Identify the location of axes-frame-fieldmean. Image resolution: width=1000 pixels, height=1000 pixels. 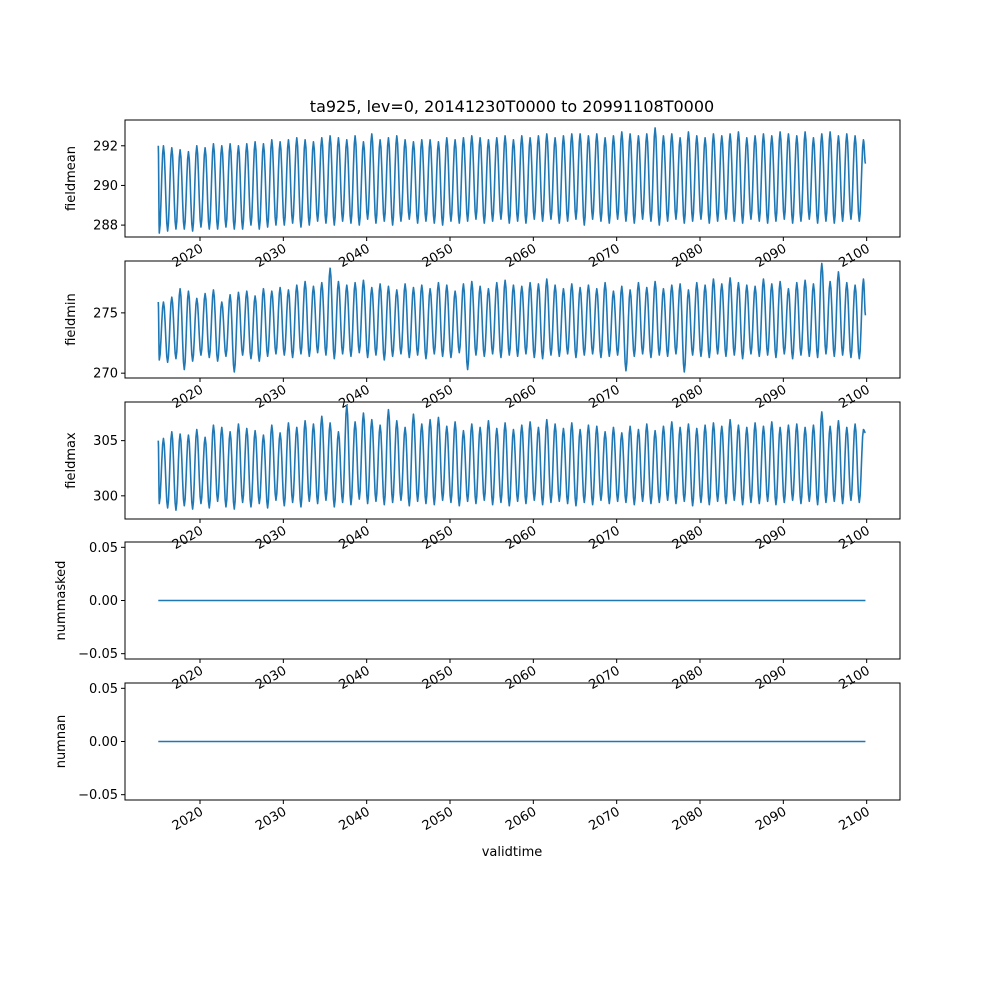
(512, 178).